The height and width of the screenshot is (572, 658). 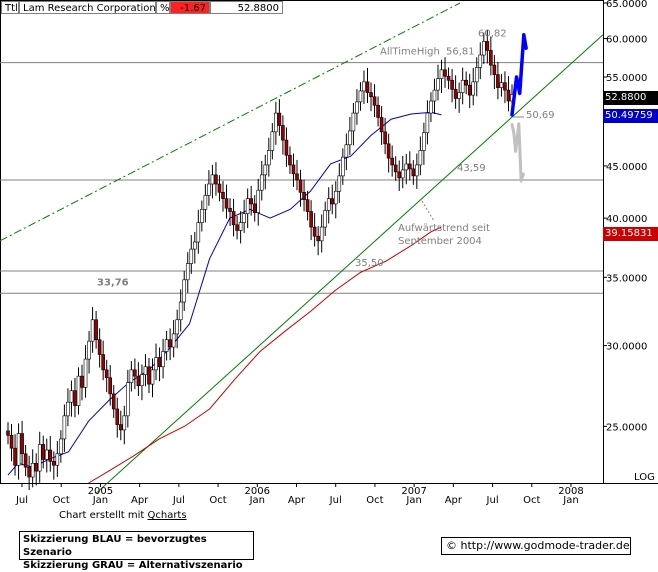 What do you see at coordinates (540, 115) in the screenshot?
I see `annotation-label: 50,69` at bounding box center [540, 115].